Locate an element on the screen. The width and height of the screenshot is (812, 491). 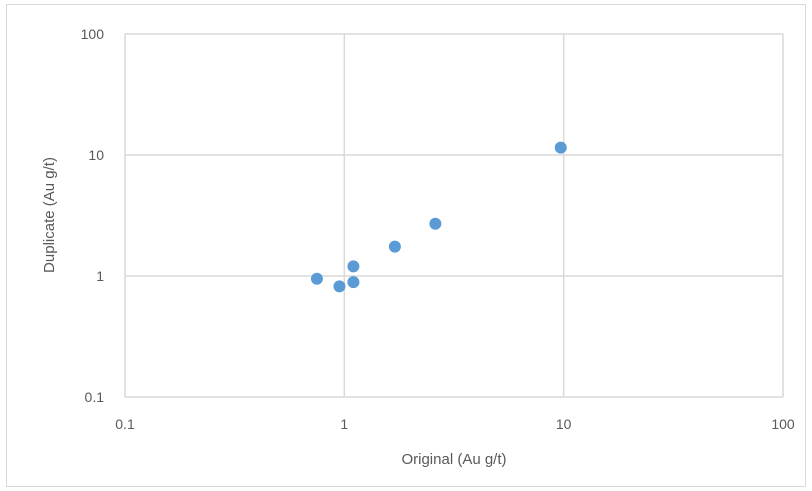
x-axis-title: Original (Au g/t) is located at coordinates (453, 459).